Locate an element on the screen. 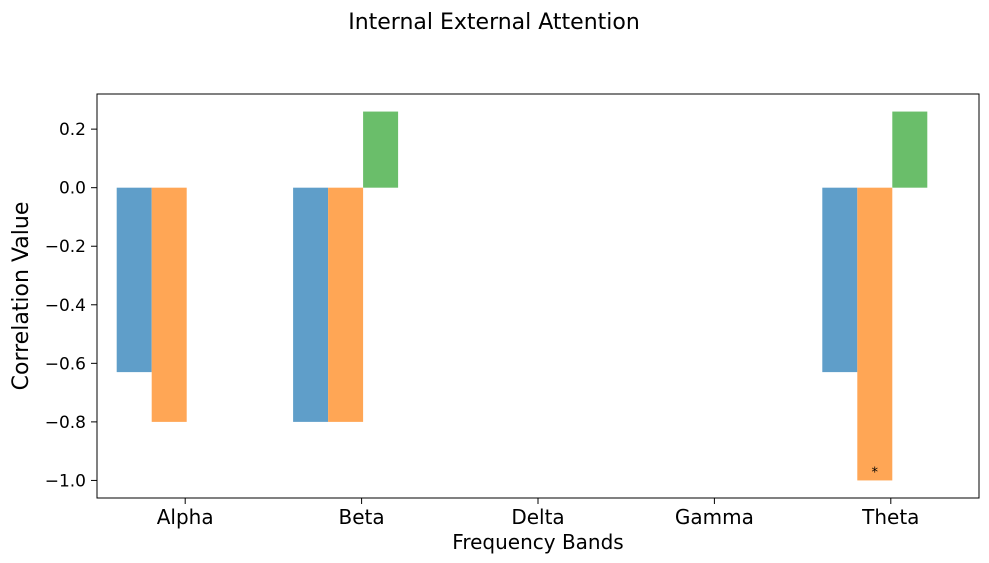 The image size is (989, 563). x-axis-label: Frequency Bands is located at coordinates (537, 542).